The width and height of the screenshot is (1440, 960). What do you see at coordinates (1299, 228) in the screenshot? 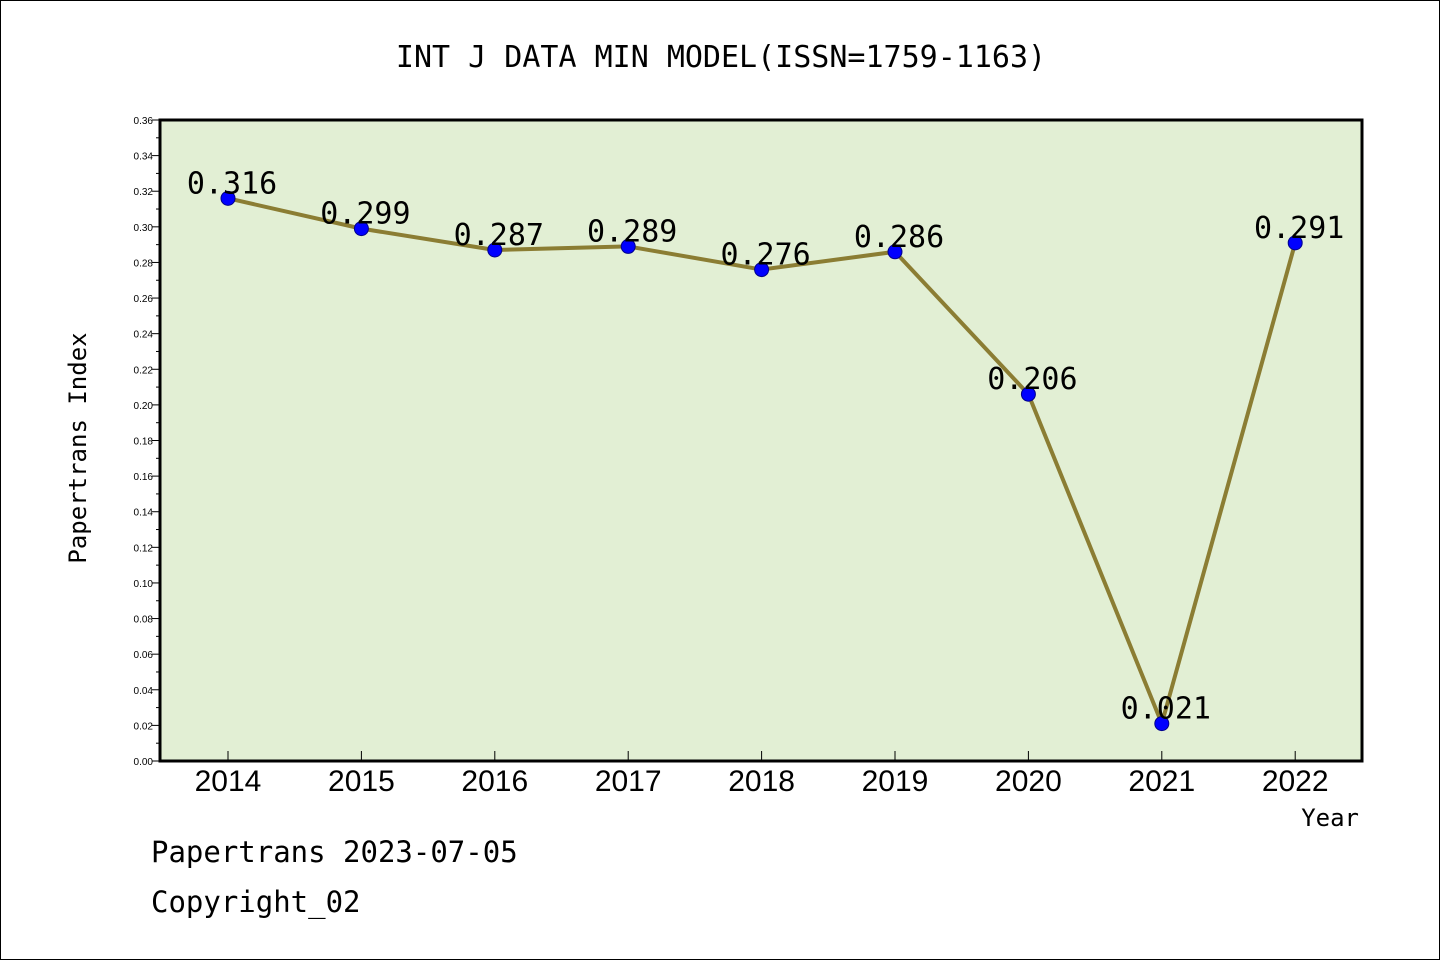
I see `data-label: 0.291` at bounding box center [1299, 228].